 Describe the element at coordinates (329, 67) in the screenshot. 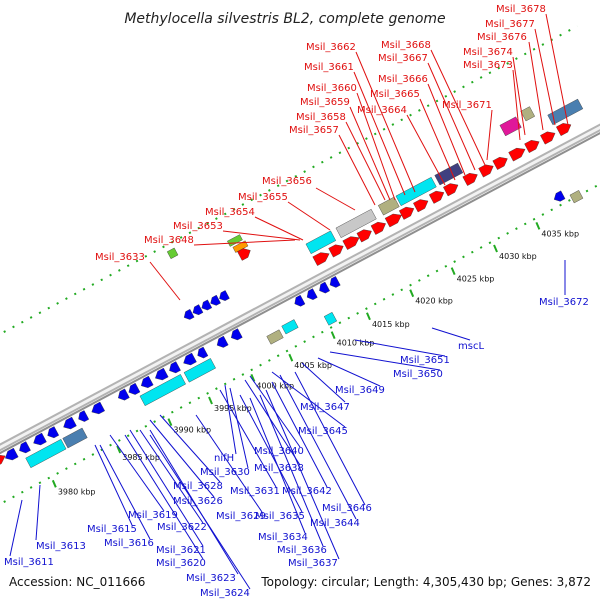

I see `forward-gene-label: Msil_3661` at that location.